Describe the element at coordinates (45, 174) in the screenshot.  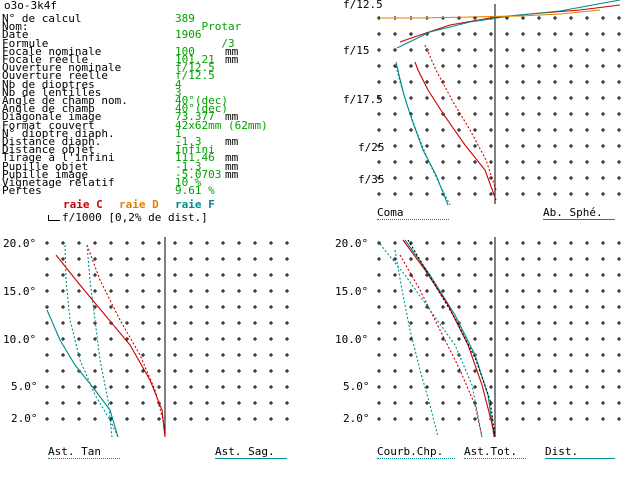
I see `param-label: Pupille image` at that location.